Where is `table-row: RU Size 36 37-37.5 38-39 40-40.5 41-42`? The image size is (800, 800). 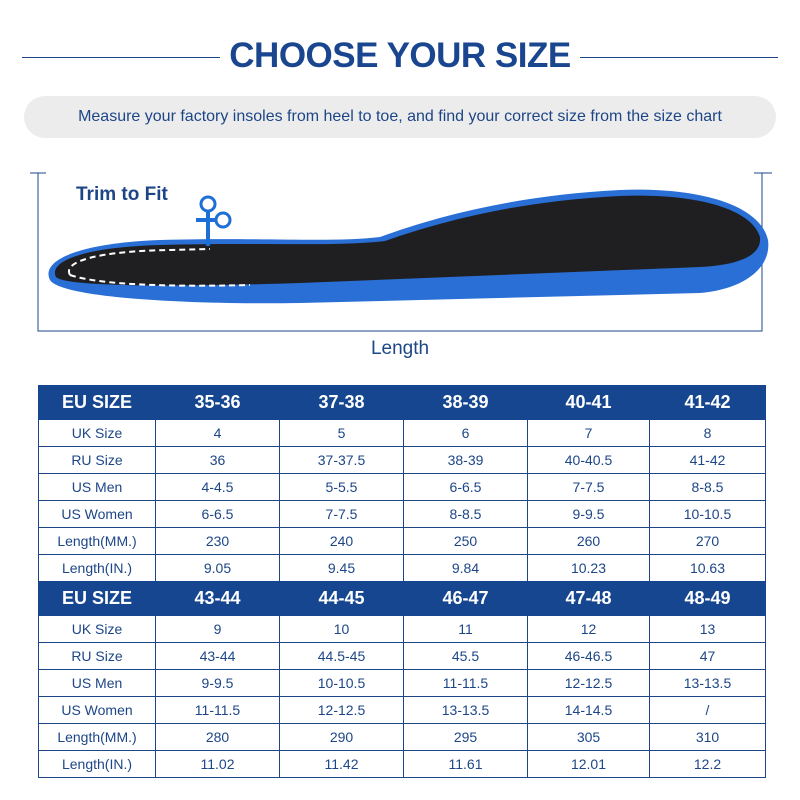
table-row: RU Size 36 37-37.5 38-39 40-40.5 41-42 is located at coordinates (402, 460).